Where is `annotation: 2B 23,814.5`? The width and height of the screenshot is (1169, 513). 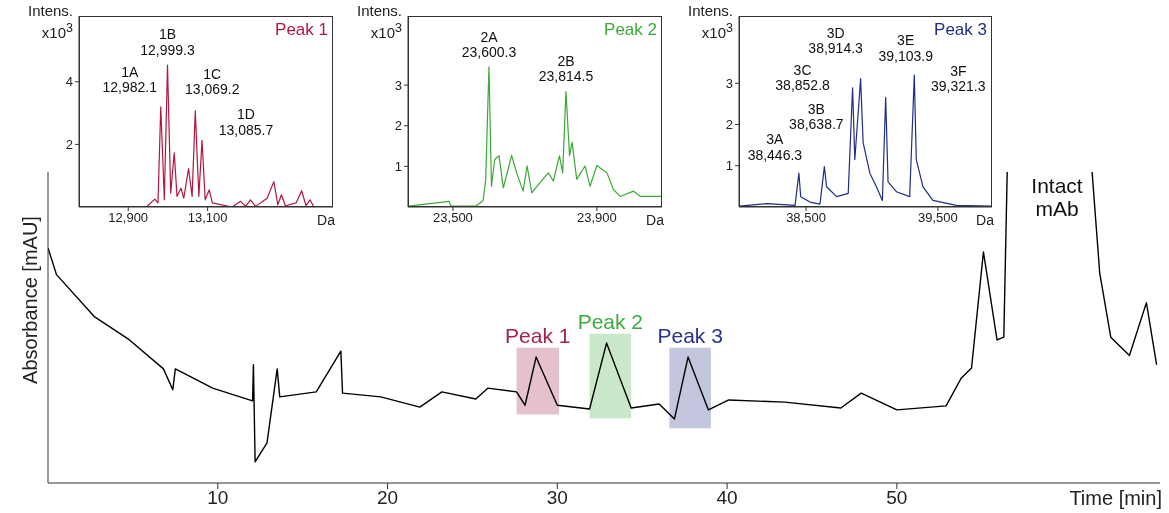
annotation: 2B 23,814.5 is located at coordinates (566, 68).